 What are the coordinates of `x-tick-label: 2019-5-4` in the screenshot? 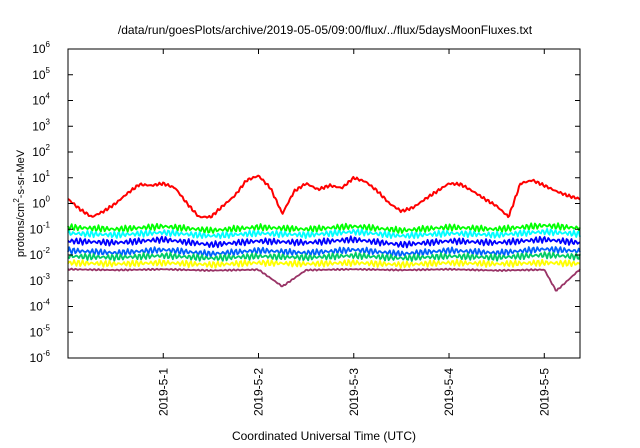 It's located at (449, 392).